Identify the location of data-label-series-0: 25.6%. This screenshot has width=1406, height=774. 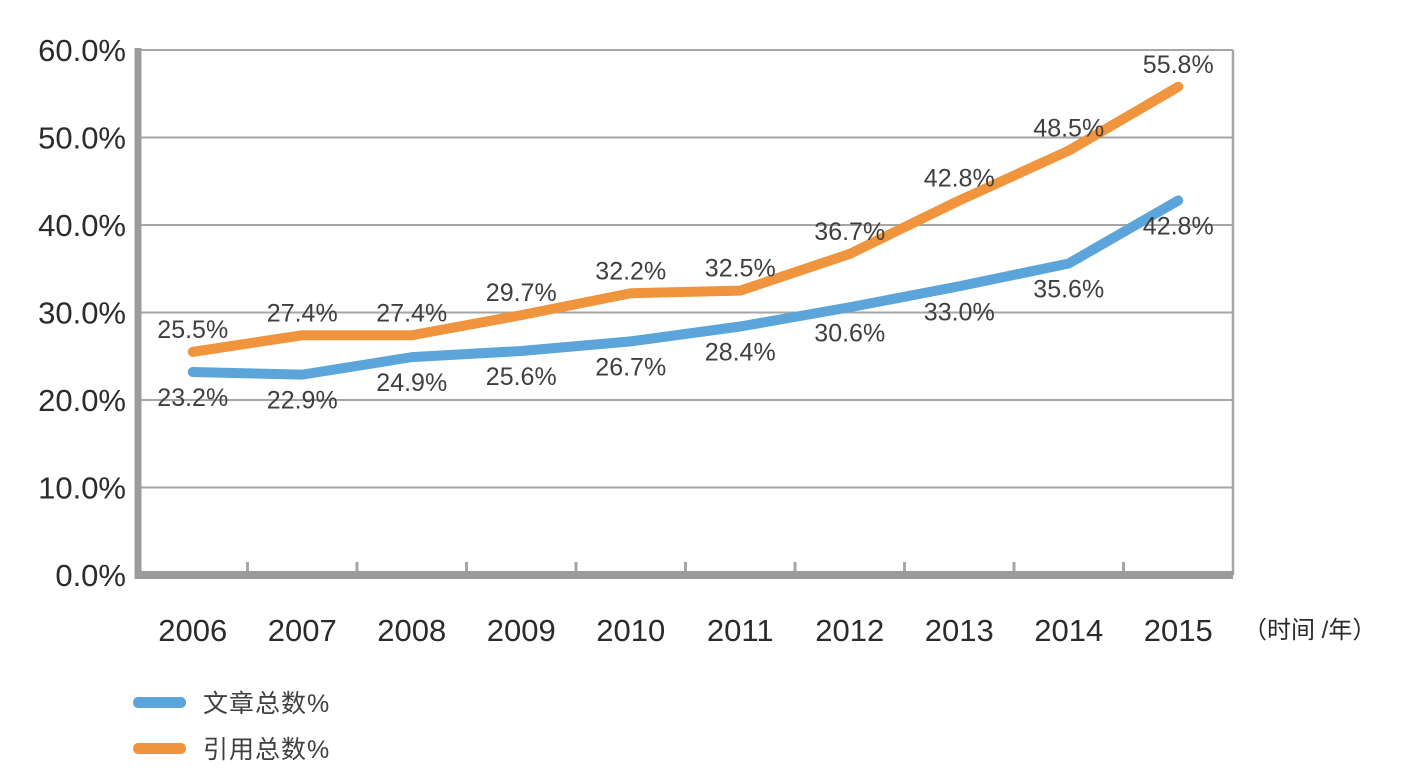
(521, 377).